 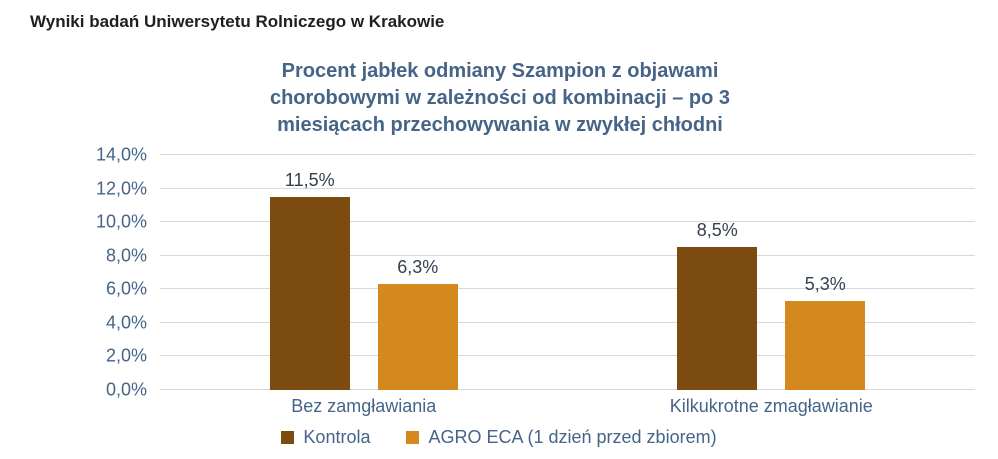 I want to click on bar-agro-eca-kilkukrotne: 5,3%, so click(x=825, y=332).